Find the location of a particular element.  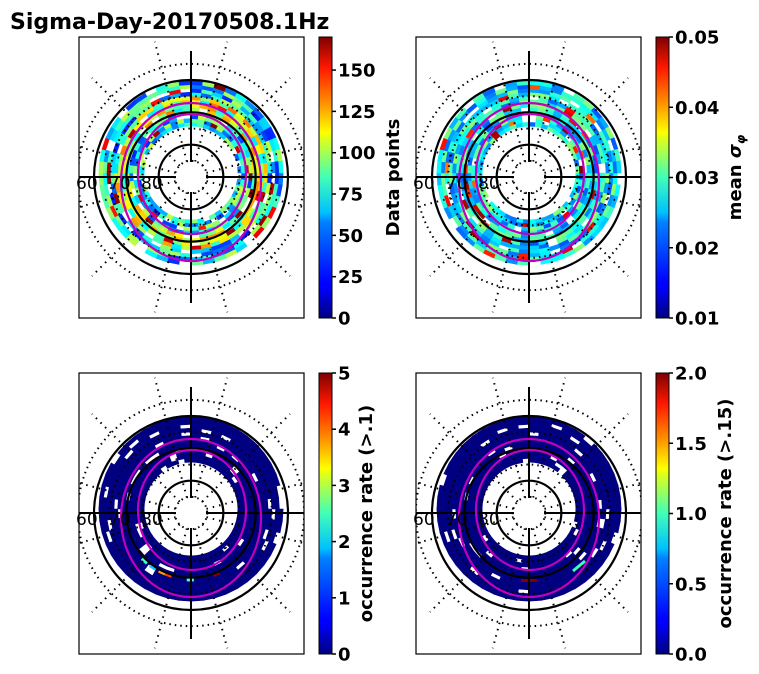

polar-panel-2: 60 70 80 is located at coordinates (527, 177).